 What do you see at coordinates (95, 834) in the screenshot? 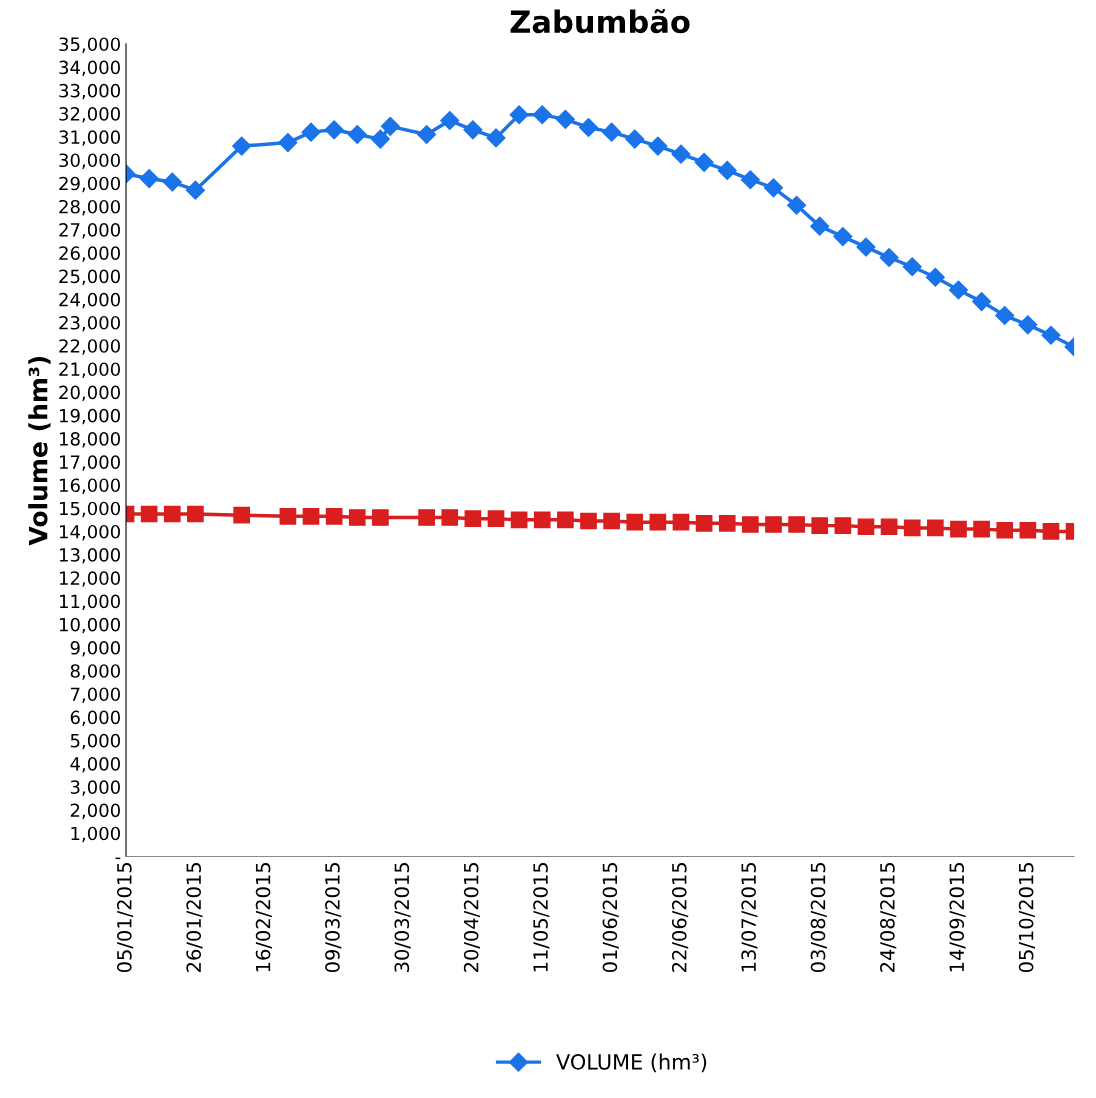
I see `y-tick-label: 1,000` at bounding box center [95, 834].